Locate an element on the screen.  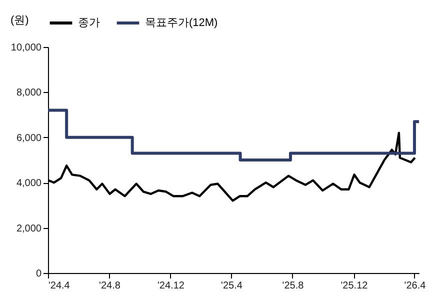
x-tick-label: '26.4 is located at coordinates (415, 286).